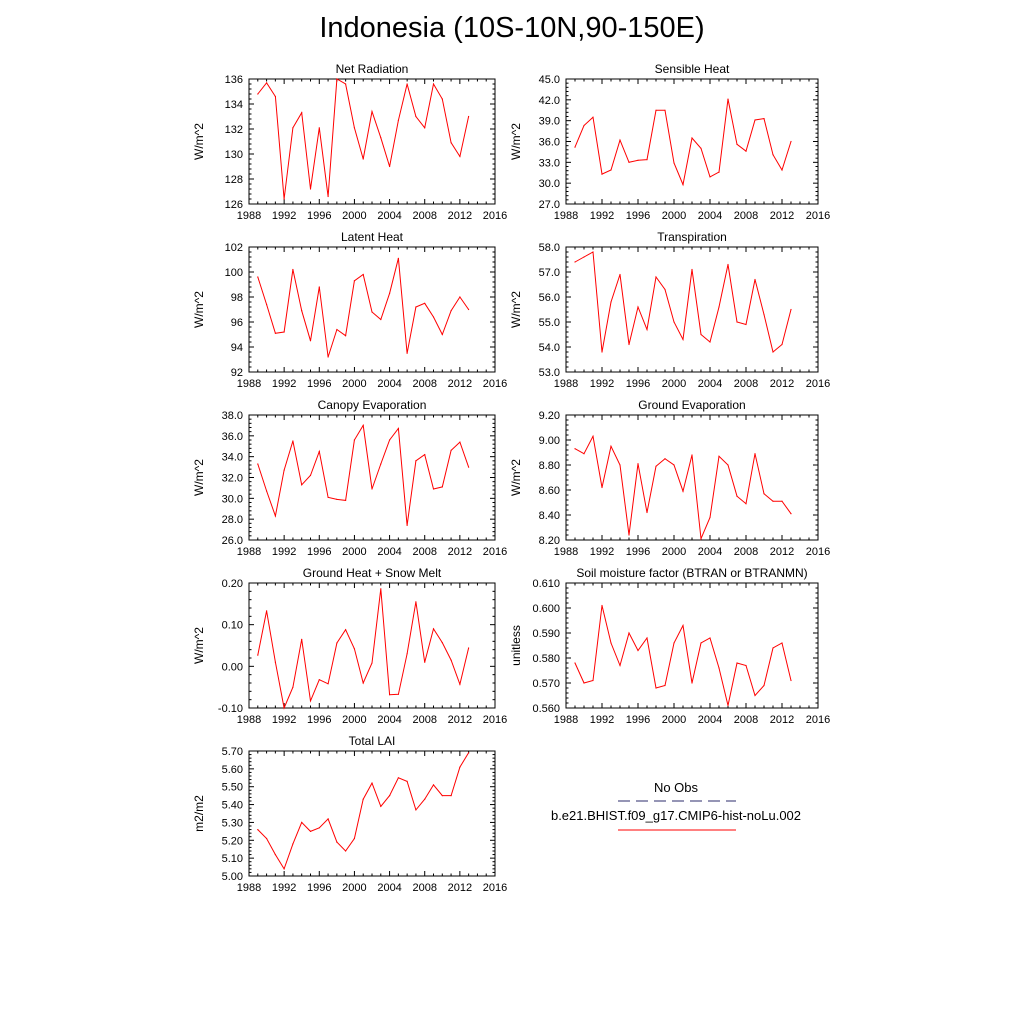  I want to click on y-tick-label: 30.0, so click(232, 499).